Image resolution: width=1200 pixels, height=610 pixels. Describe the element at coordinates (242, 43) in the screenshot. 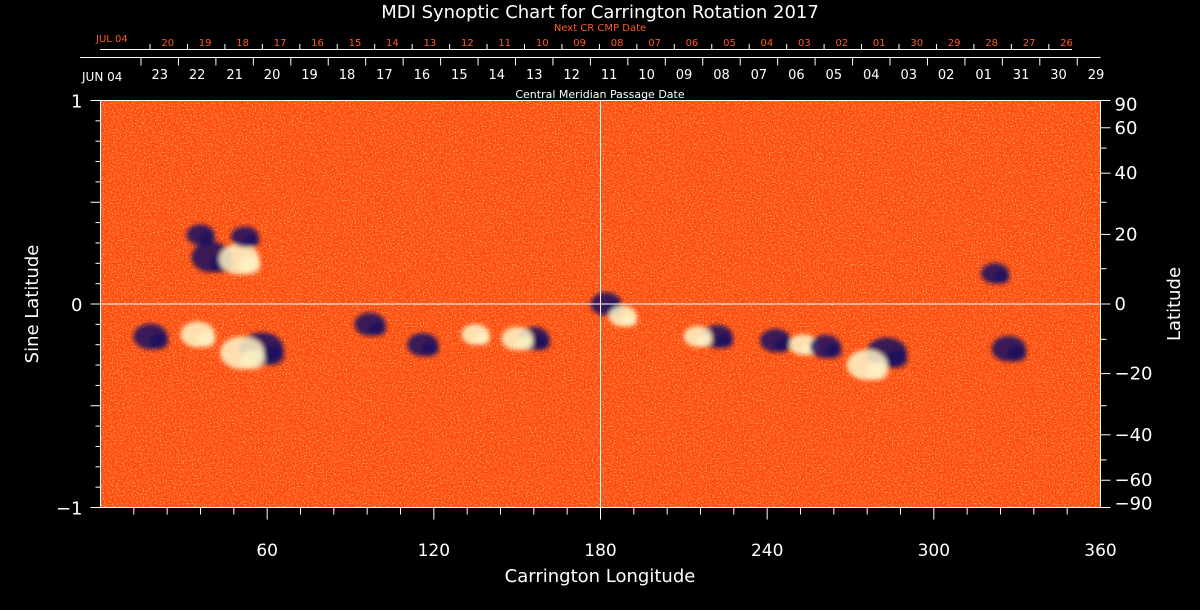

I see `next-cr-date-label: 18` at that location.